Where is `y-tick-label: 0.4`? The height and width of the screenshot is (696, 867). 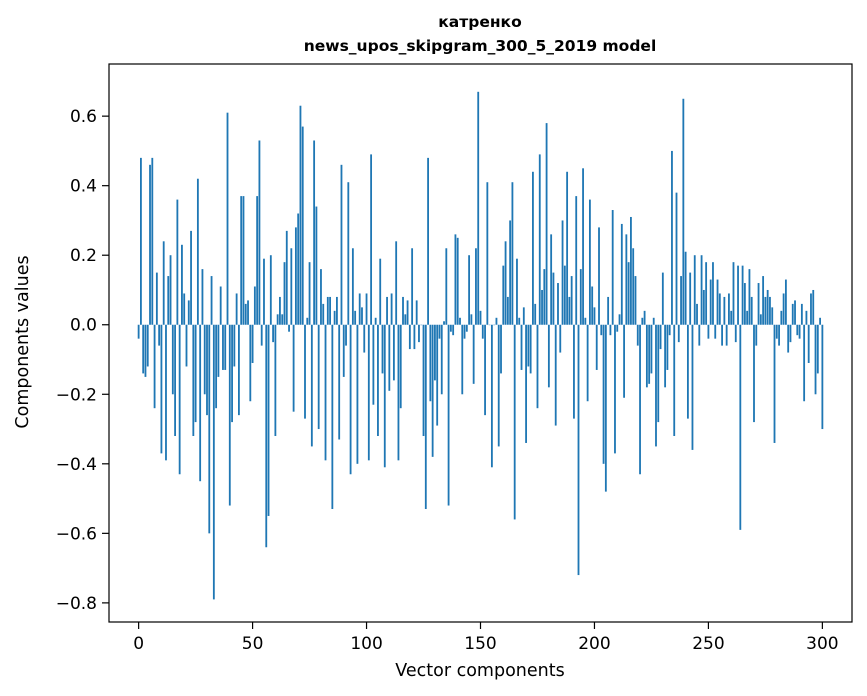 y-tick-label: 0.4 is located at coordinates (83, 187).